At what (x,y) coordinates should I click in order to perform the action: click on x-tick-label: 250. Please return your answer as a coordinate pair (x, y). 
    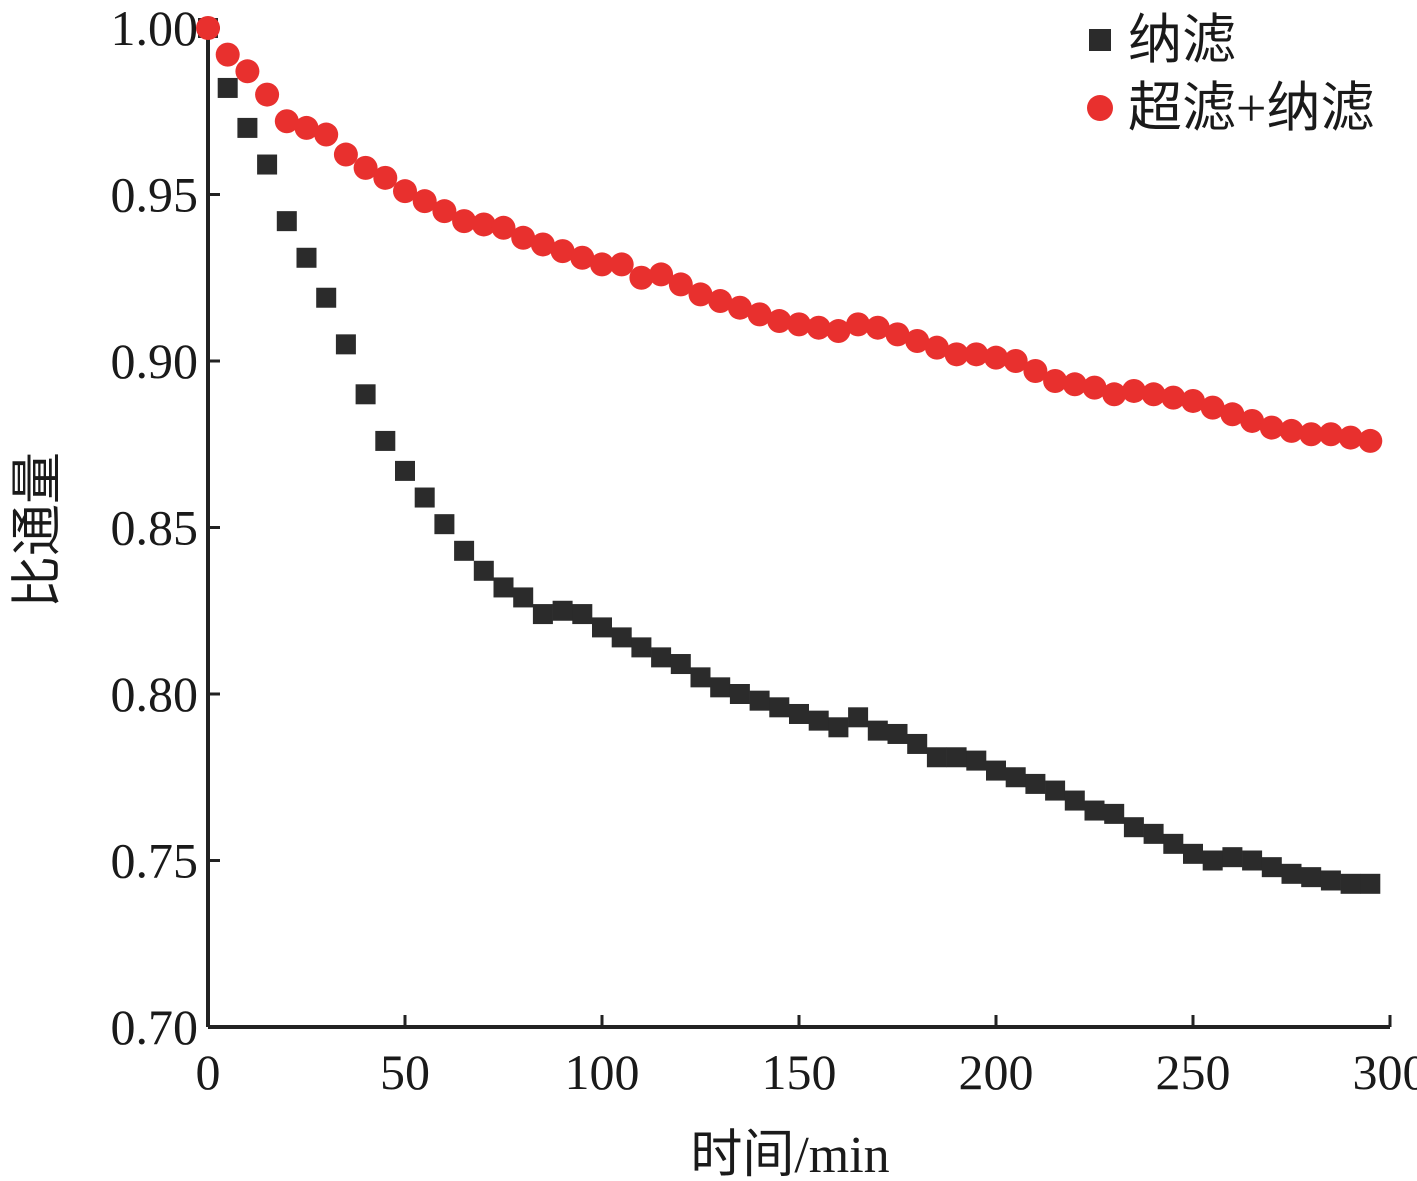
    Looking at the image, I should click on (1193, 1072).